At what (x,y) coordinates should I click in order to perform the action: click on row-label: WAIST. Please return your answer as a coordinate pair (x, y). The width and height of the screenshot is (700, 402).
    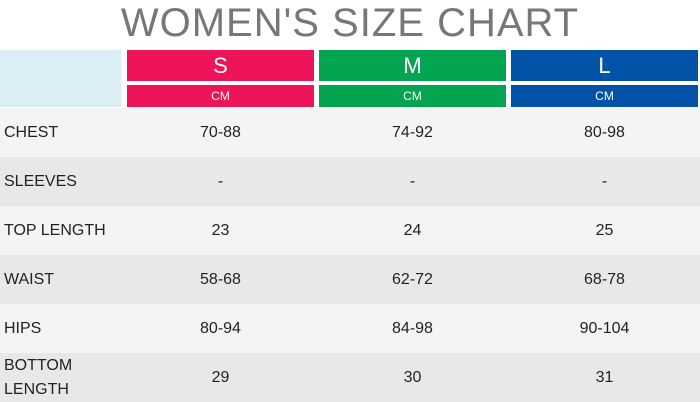
    Looking at the image, I should click on (29, 279).